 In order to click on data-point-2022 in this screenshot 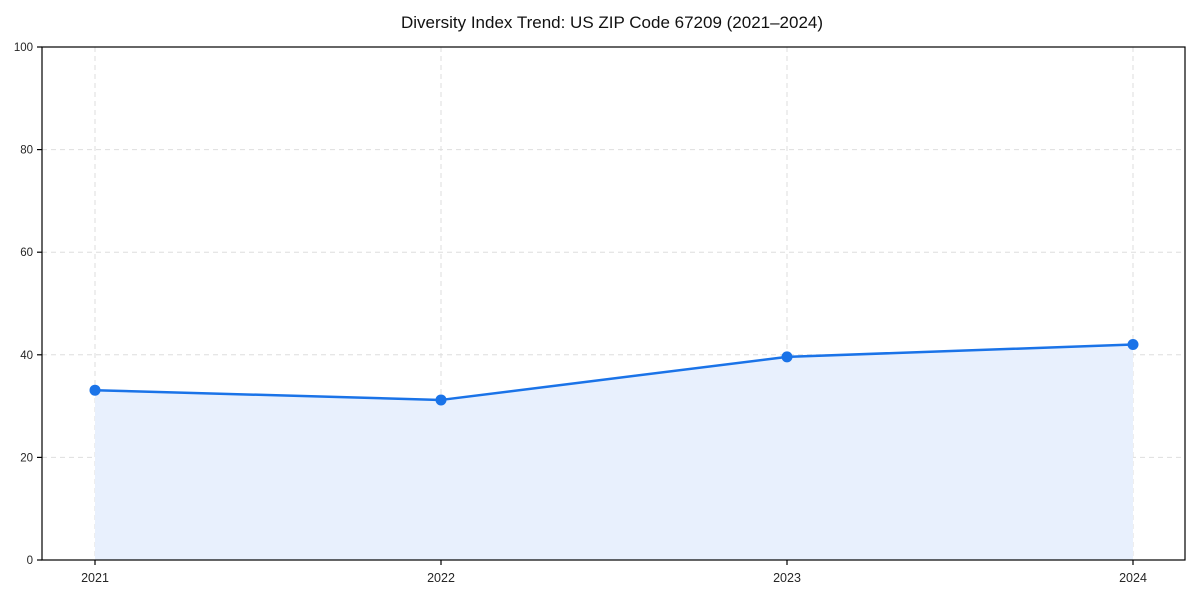, I will do `click(441, 400)`.